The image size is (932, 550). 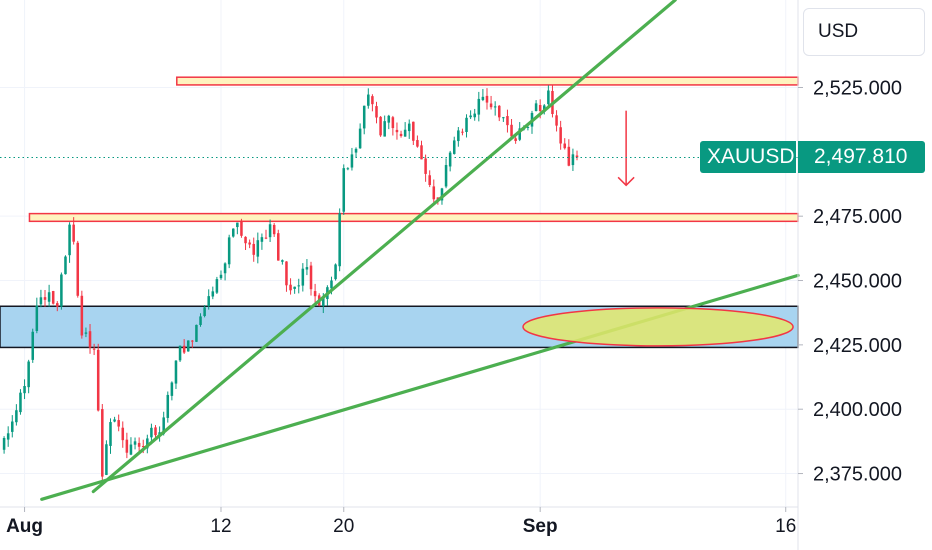 I want to click on currency-label: USD, so click(x=838, y=31).